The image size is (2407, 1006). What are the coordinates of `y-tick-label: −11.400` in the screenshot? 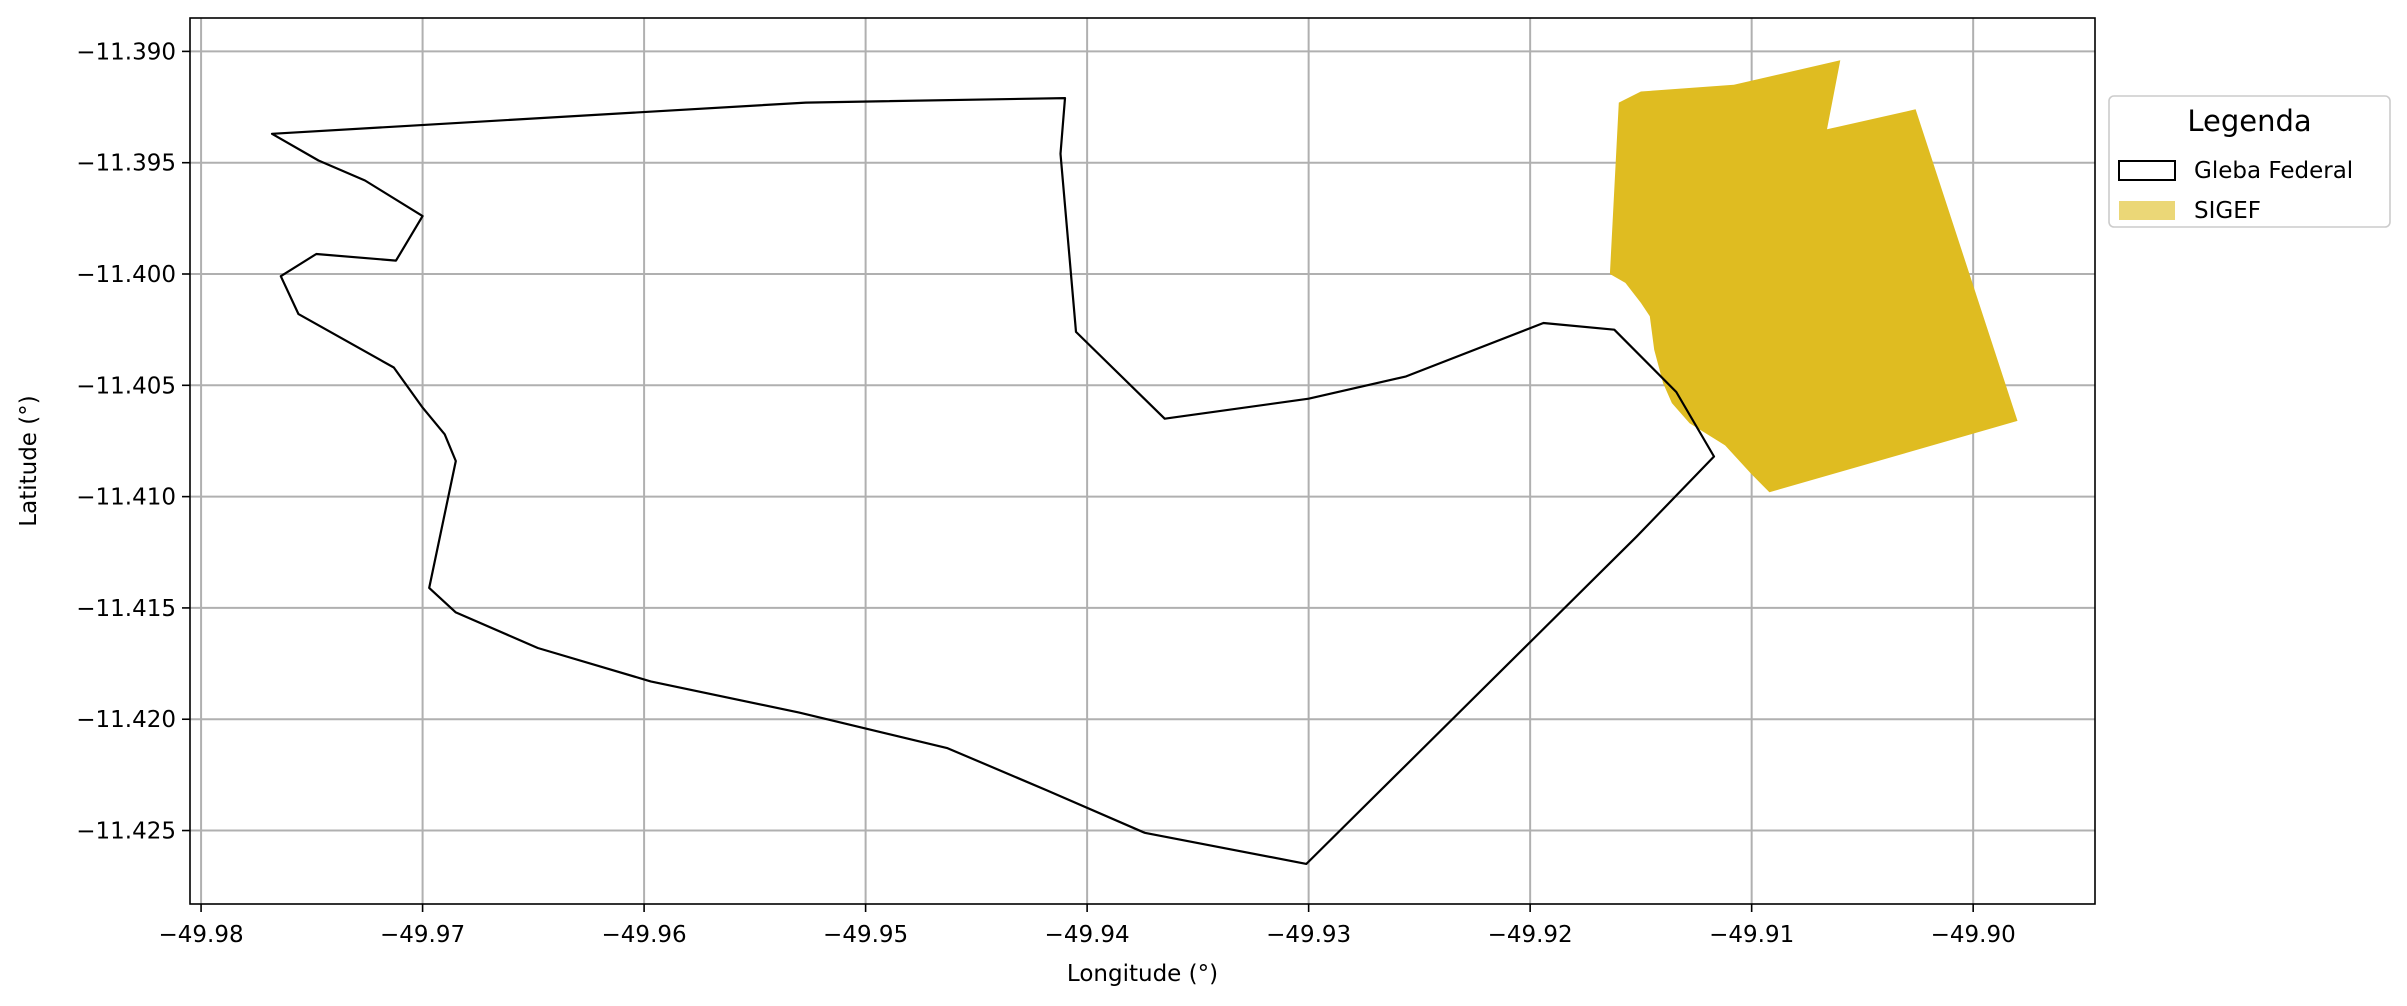 It's located at (126, 275).